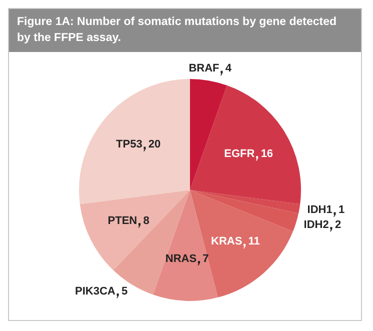 Image resolution: width=373 pixels, height=331 pixels. I want to click on data-label: 7, so click(205, 258).